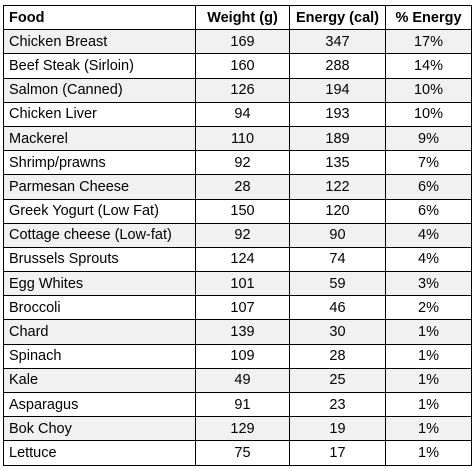  Describe the element at coordinates (428, 284) in the screenshot. I see `percent-energy-cell: 3%` at that location.